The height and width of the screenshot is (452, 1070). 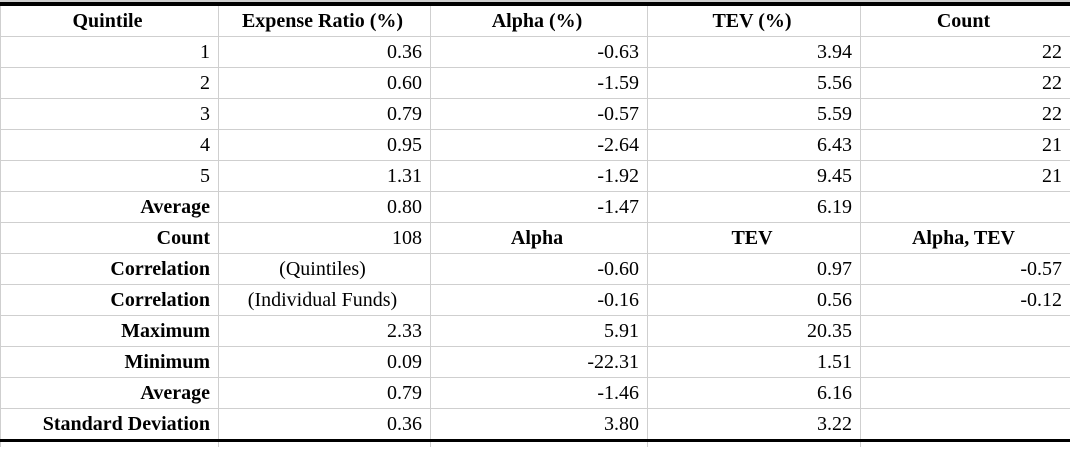 I want to click on table-cell: 0.97, so click(x=754, y=269).